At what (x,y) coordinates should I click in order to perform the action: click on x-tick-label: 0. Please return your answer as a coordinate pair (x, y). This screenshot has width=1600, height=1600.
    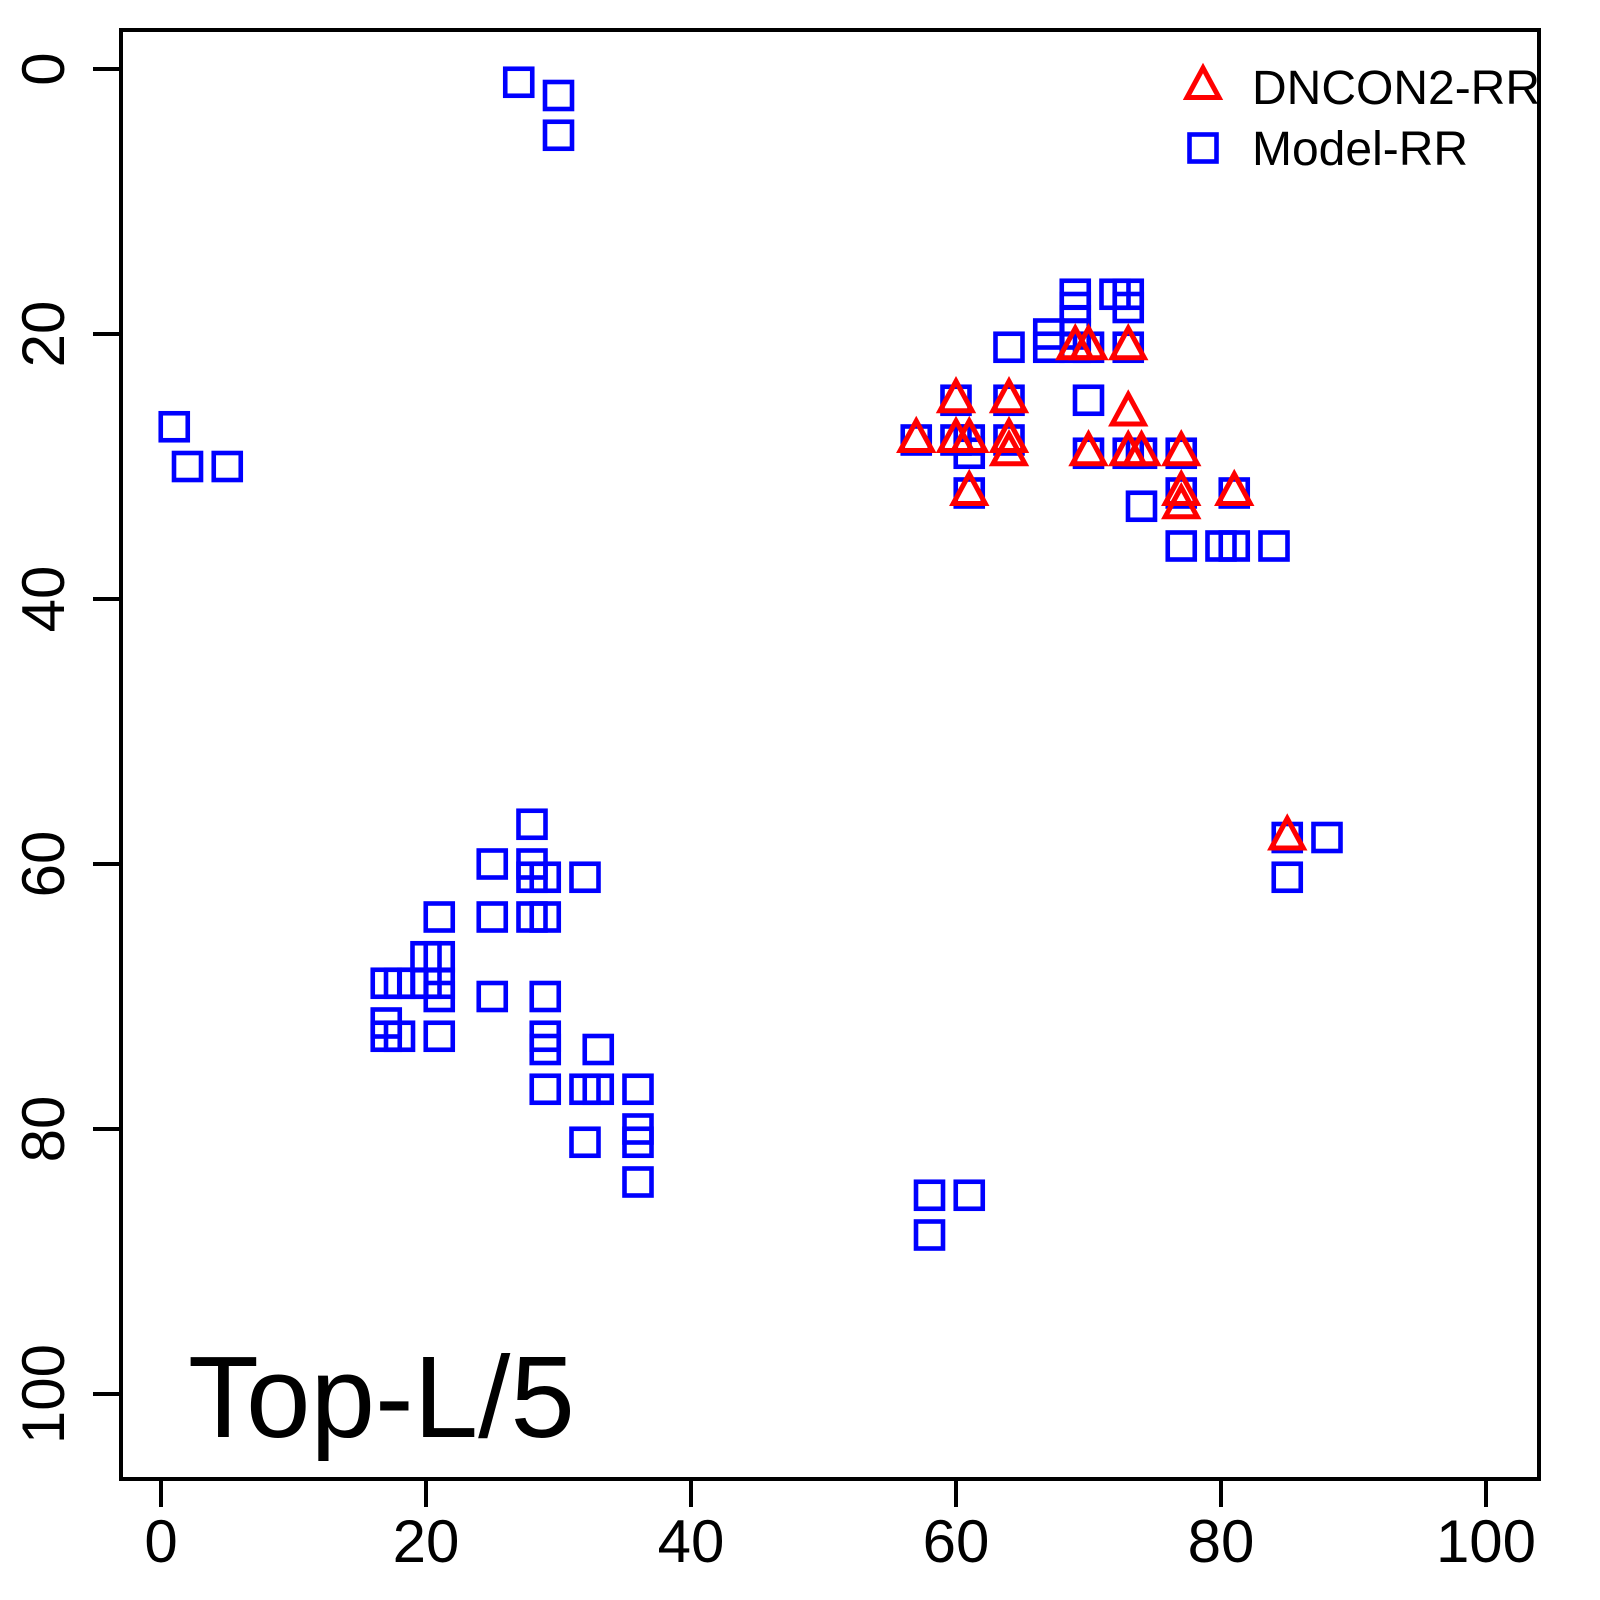
    Looking at the image, I should click on (160, 1541).